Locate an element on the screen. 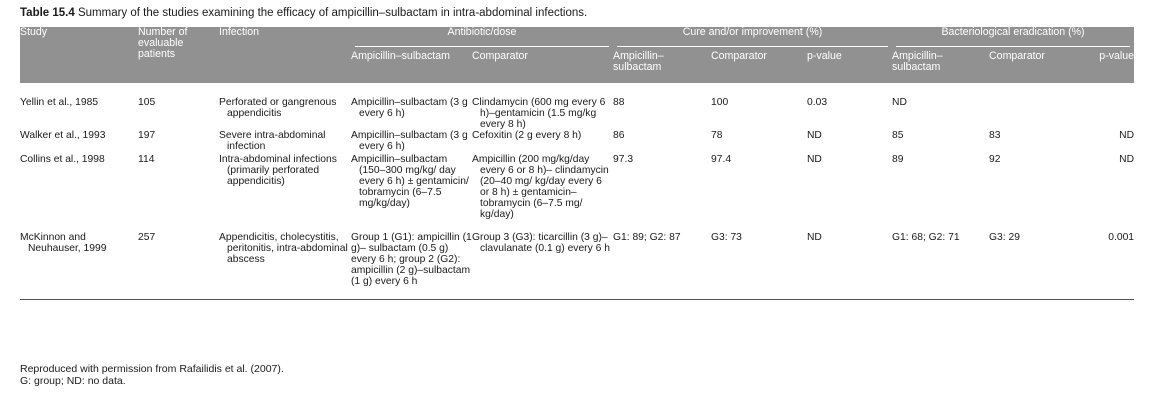 This screenshot has height=400, width=1165. cell-number: 114 is located at coordinates (146, 159).